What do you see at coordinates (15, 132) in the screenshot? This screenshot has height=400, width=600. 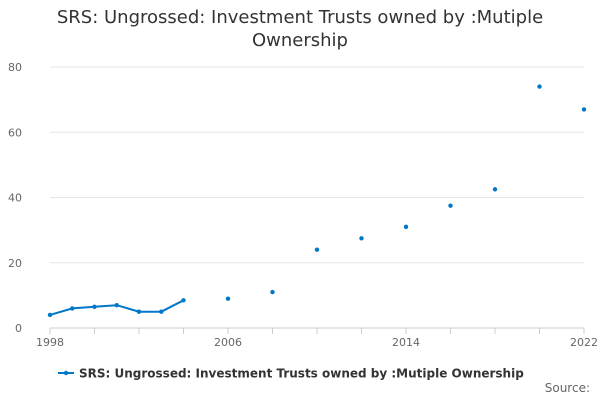 I see `y-tick-label: 60` at bounding box center [15, 132].